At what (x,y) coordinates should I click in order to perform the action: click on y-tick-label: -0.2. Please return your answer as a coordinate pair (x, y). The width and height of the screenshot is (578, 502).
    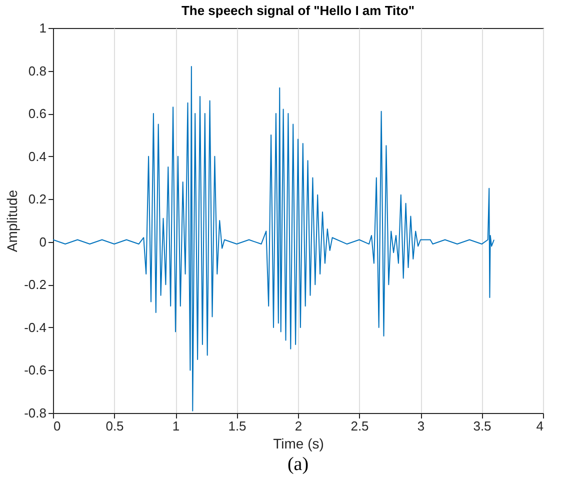
    Looking at the image, I should click on (35, 284).